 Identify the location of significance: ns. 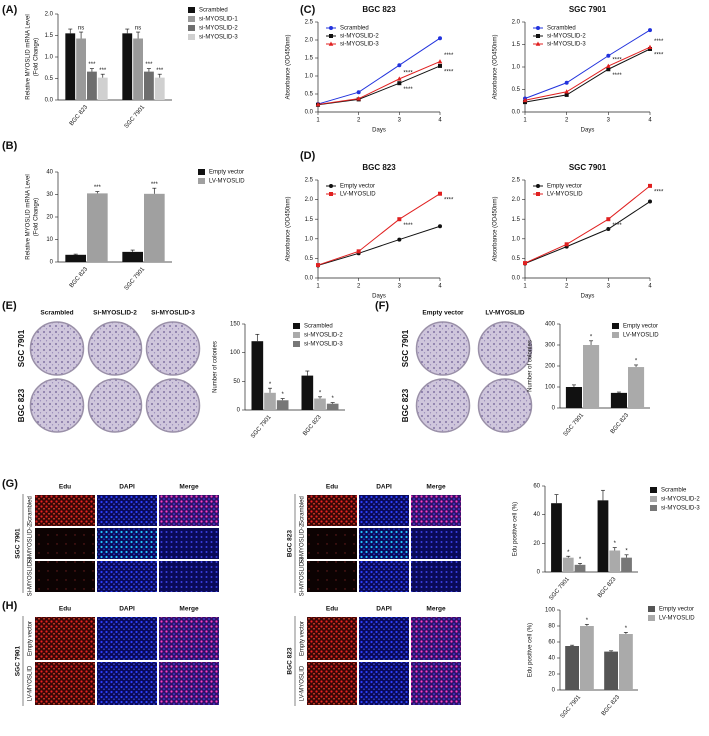
(138, 29).